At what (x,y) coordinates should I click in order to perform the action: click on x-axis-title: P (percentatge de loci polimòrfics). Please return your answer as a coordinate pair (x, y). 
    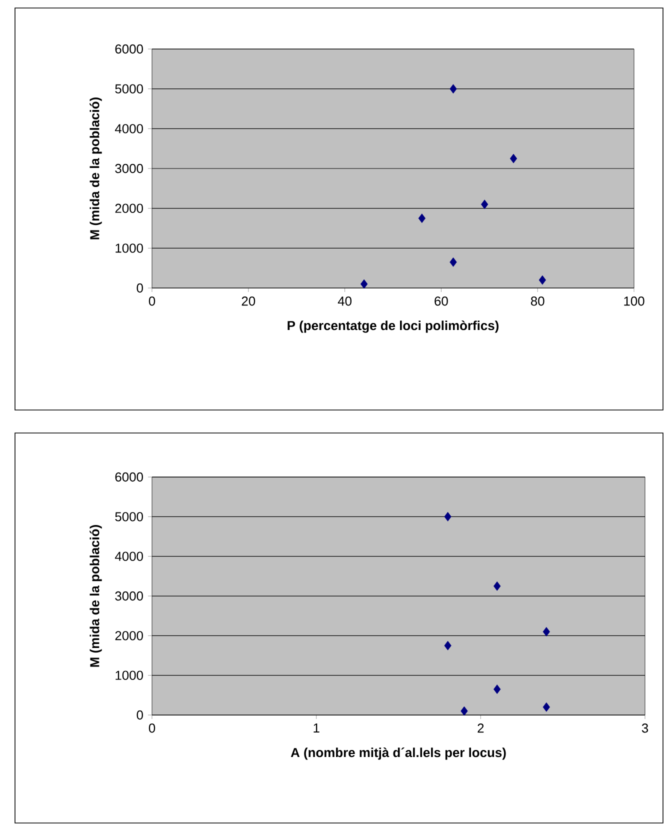
    Looking at the image, I should click on (393, 326).